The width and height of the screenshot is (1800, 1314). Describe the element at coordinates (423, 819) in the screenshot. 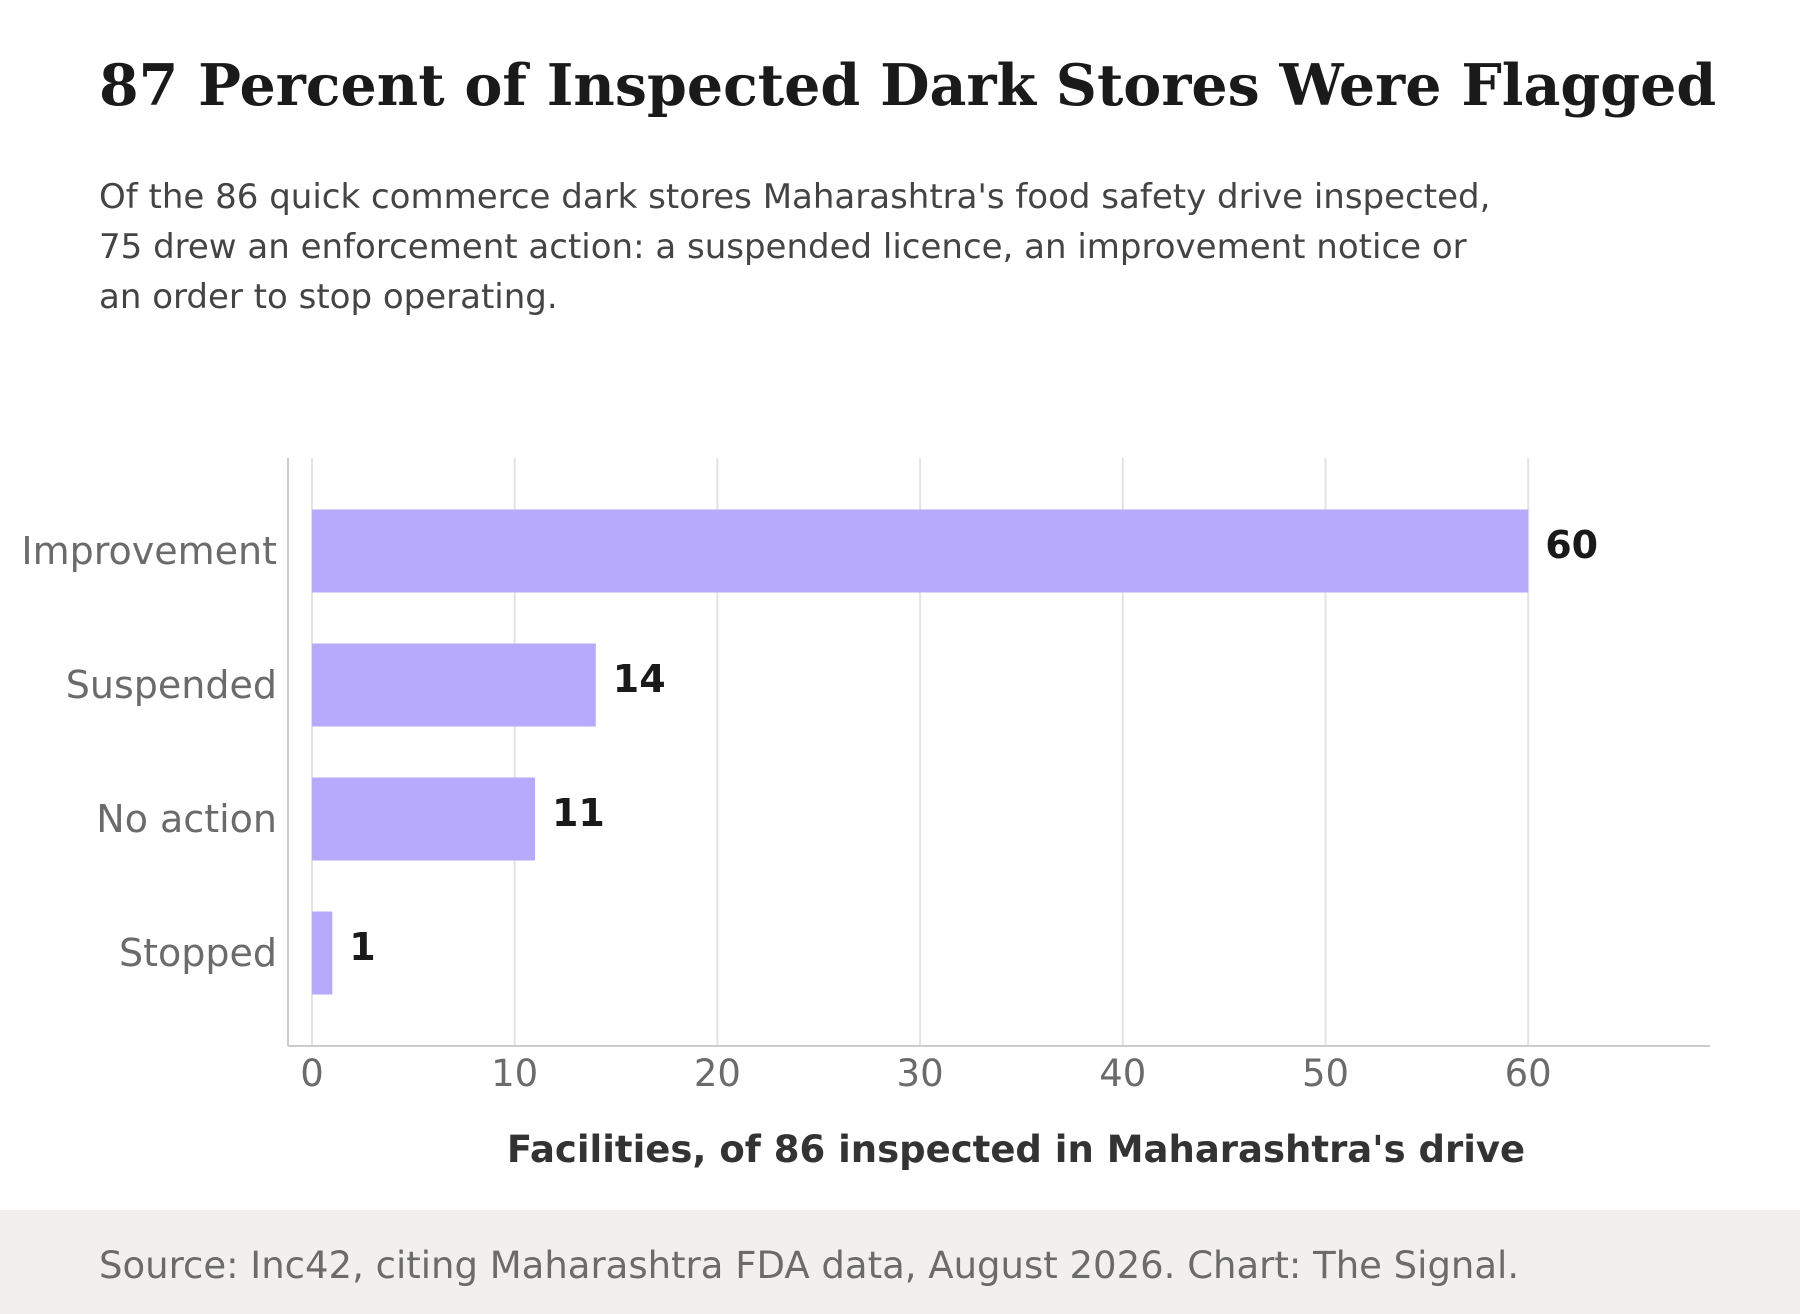

I see `bar-no-action` at that location.